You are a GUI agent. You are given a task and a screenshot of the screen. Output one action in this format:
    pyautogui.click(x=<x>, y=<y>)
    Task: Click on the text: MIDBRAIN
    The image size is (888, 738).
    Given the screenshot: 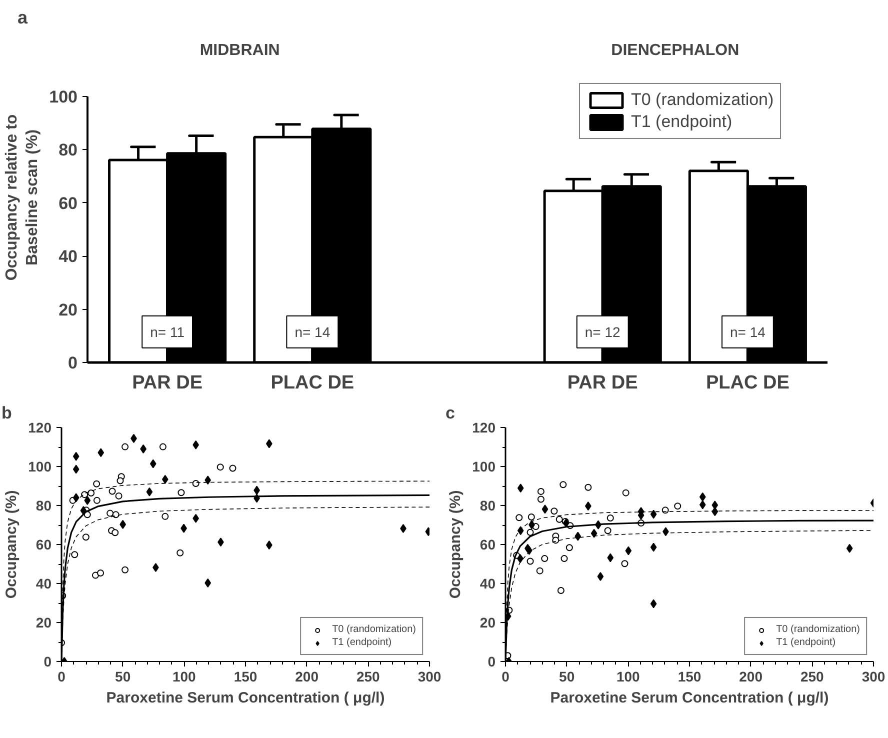 What is the action you would take?
    pyautogui.click(x=240, y=51)
    